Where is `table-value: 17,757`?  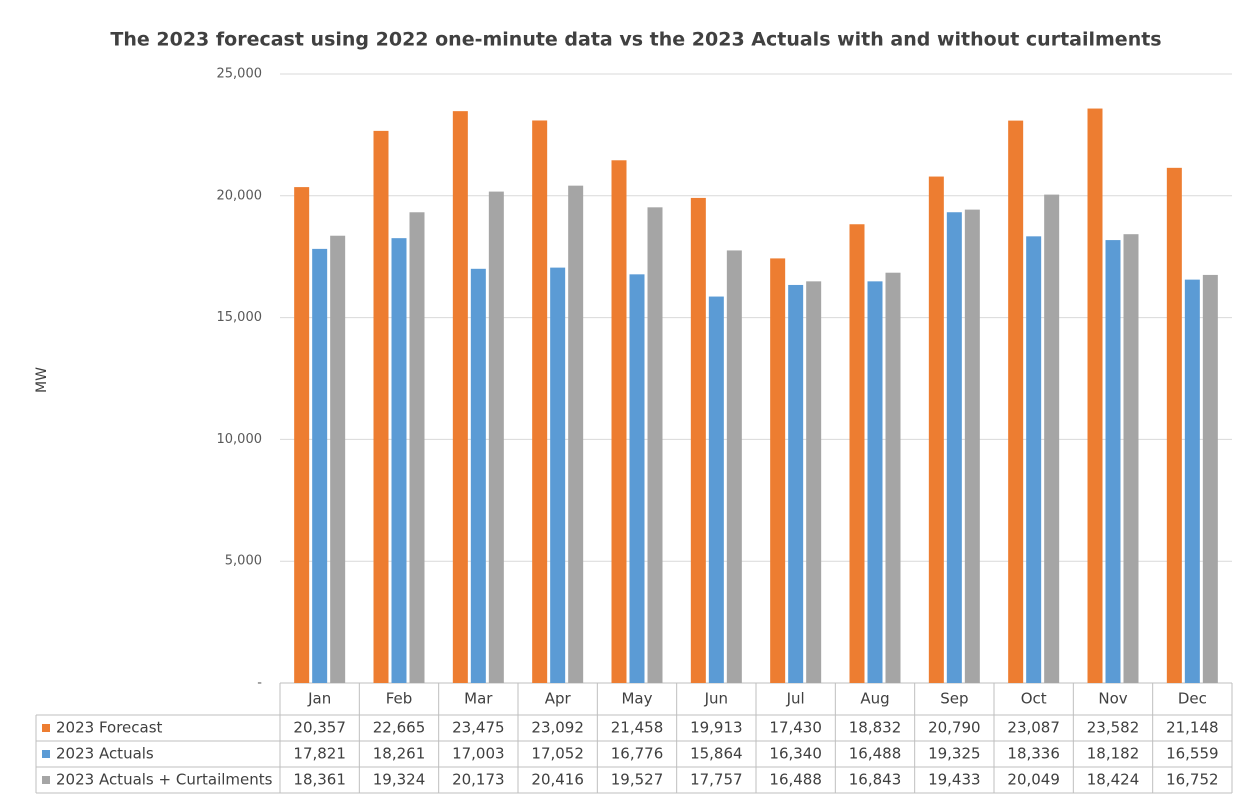
table-value: 17,757 is located at coordinates (716, 780).